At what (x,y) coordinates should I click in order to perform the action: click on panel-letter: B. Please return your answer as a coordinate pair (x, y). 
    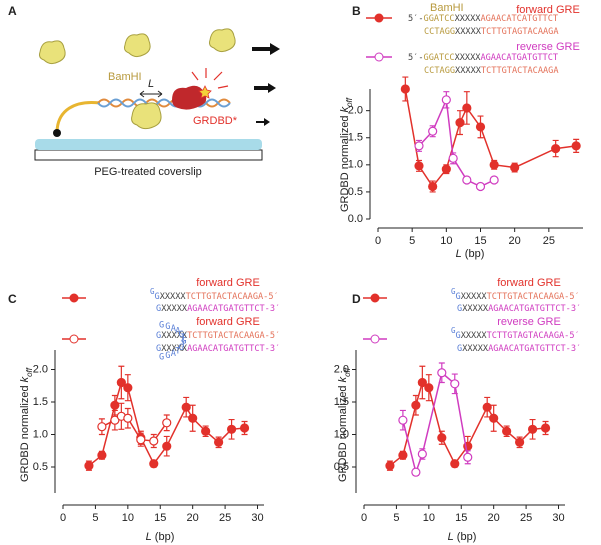
    Looking at the image, I should click on (356, 11).